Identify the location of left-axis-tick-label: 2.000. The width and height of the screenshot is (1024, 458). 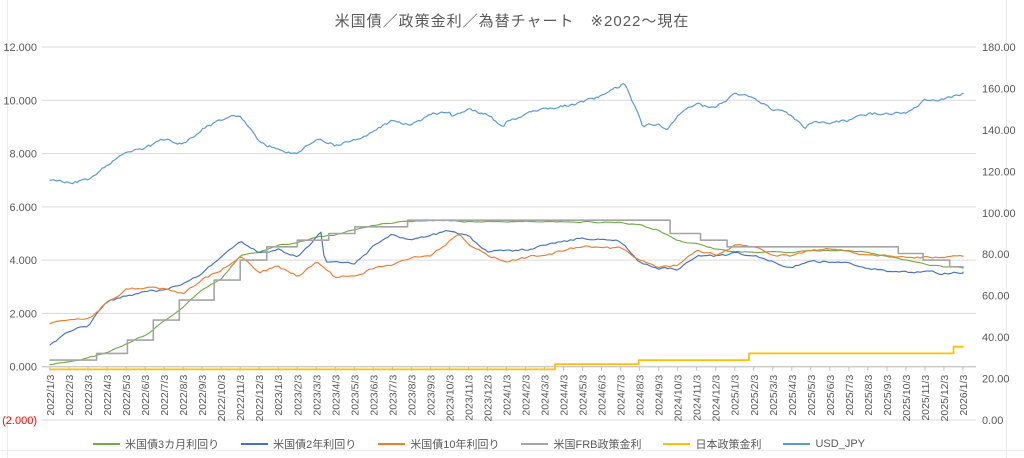
(23, 314).